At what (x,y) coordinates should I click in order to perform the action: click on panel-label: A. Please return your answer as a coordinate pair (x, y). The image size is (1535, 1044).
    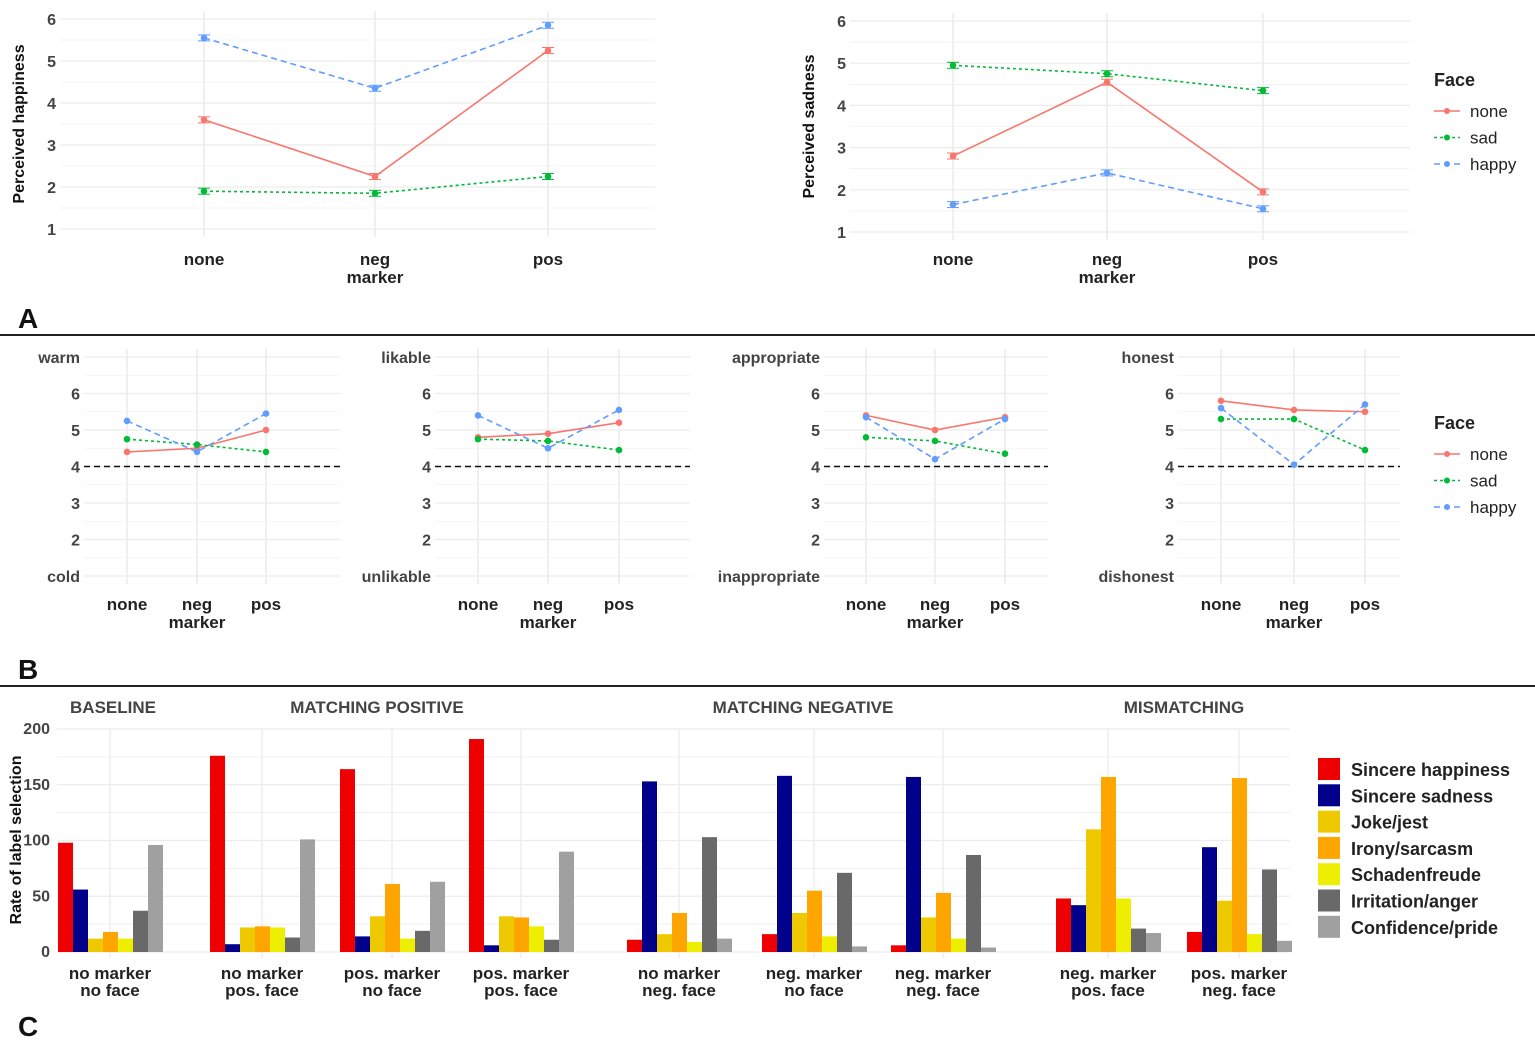
    Looking at the image, I should click on (28, 318).